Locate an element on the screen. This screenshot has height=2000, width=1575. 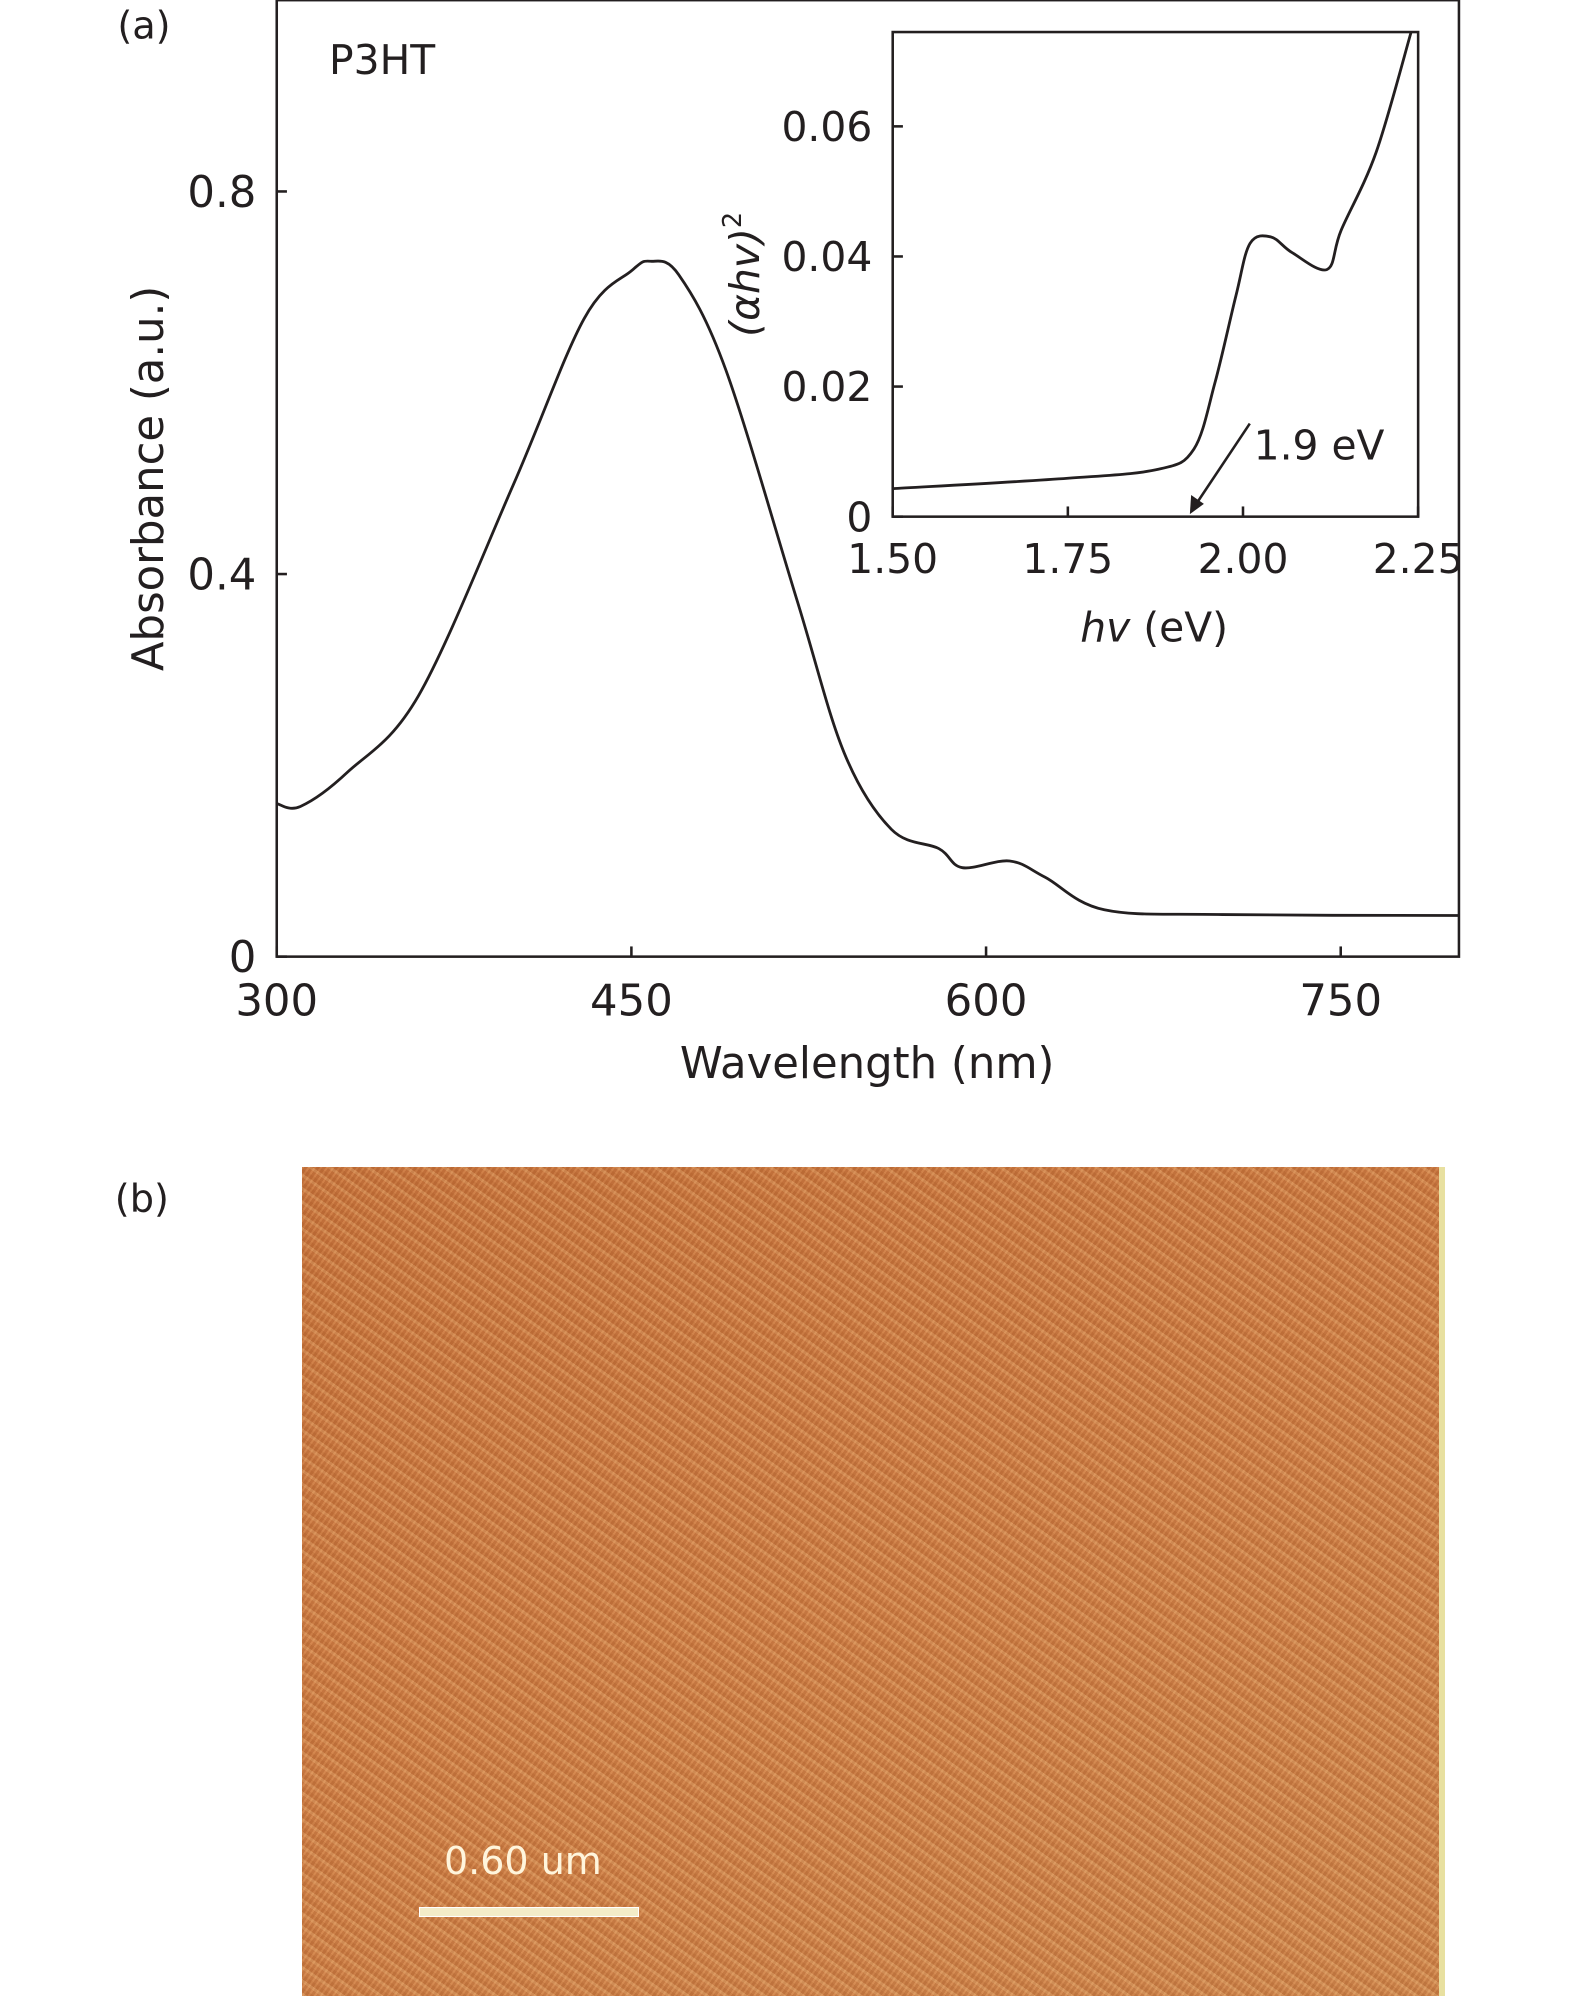
y-axis-label: Absorbance (a.u.) is located at coordinates (149, 478).